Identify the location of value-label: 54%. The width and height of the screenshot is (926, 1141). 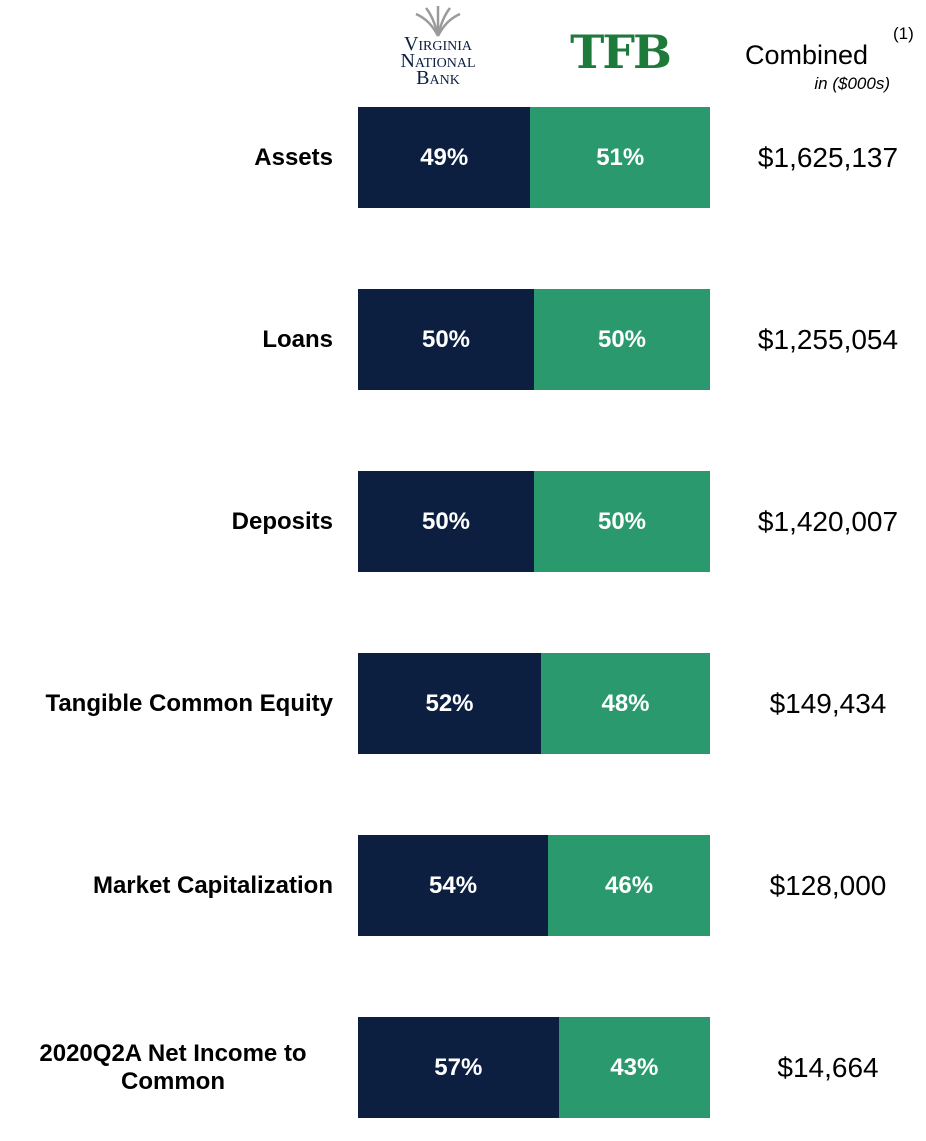
(453, 885).